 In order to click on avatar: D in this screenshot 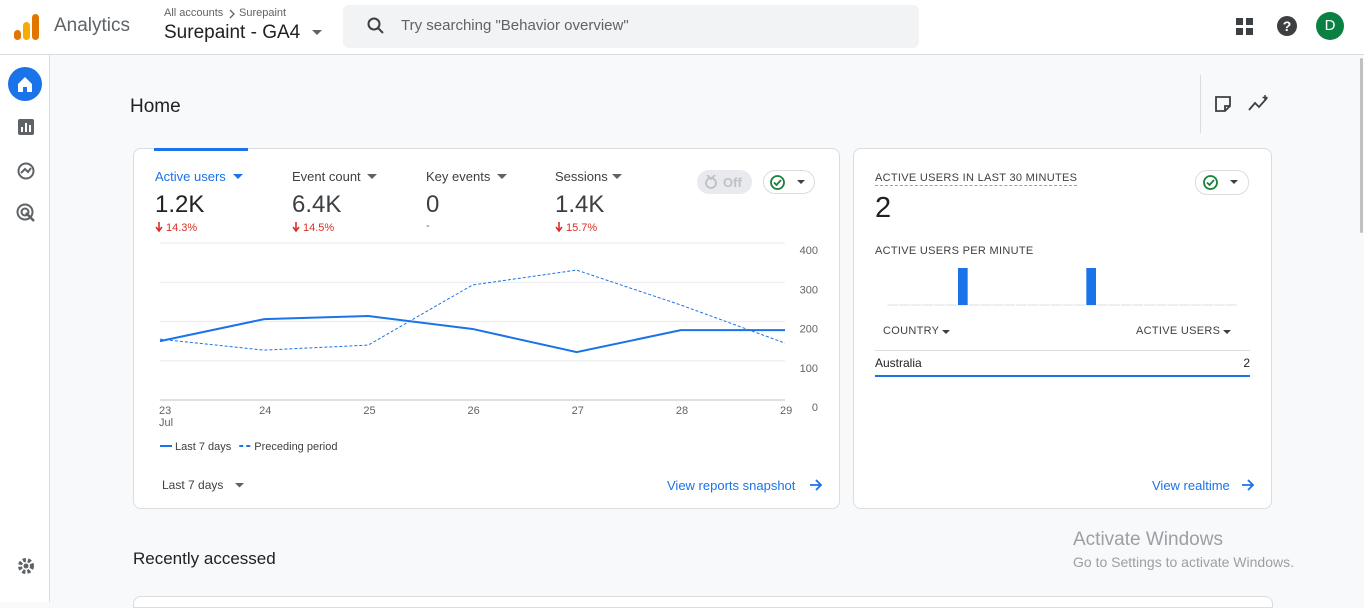, I will do `click(1330, 26)`.